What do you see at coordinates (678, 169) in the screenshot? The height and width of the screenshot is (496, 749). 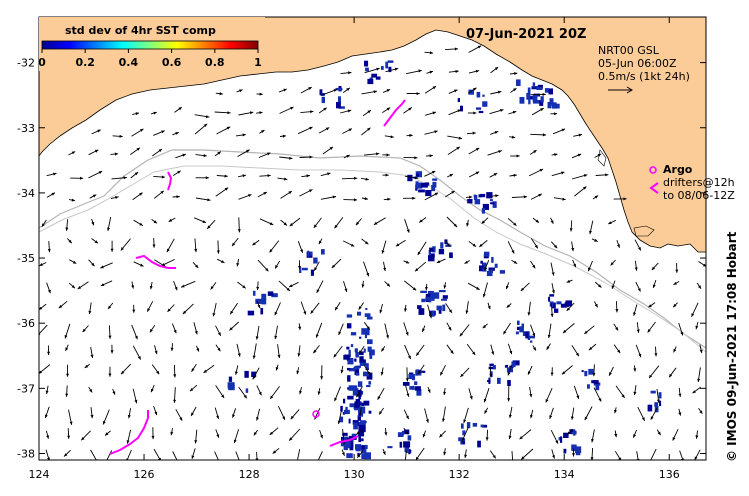 I see `argo-legend-label: Argo` at bounding box center [678, 169].